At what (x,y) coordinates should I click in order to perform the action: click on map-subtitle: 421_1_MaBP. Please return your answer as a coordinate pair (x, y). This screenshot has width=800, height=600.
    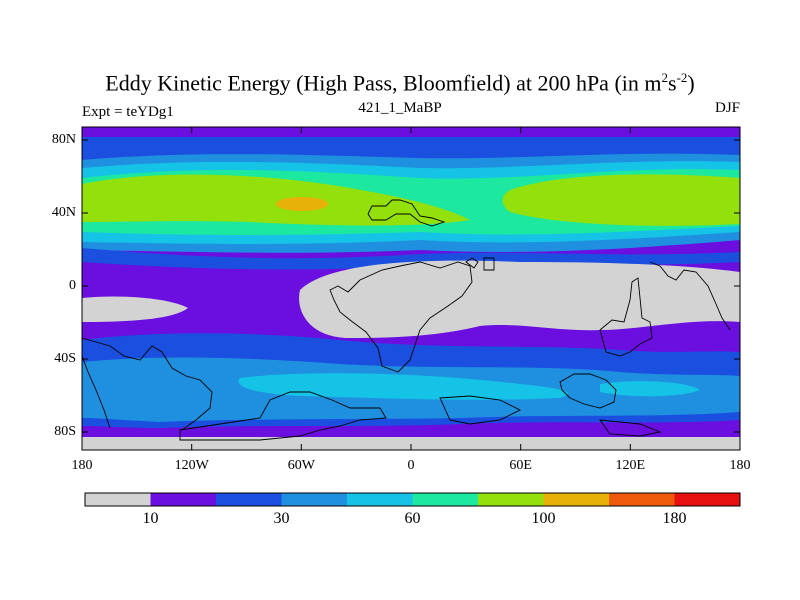
    Looking at the image, I should click on (400, 108).